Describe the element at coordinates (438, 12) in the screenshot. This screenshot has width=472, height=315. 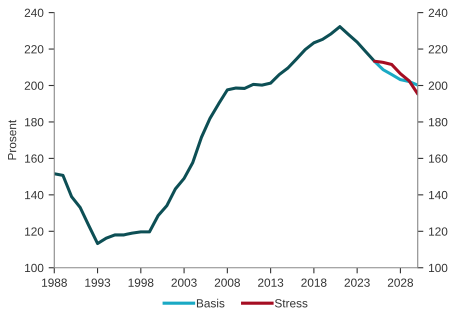
I see `y2-tick-label: 240` at that location.